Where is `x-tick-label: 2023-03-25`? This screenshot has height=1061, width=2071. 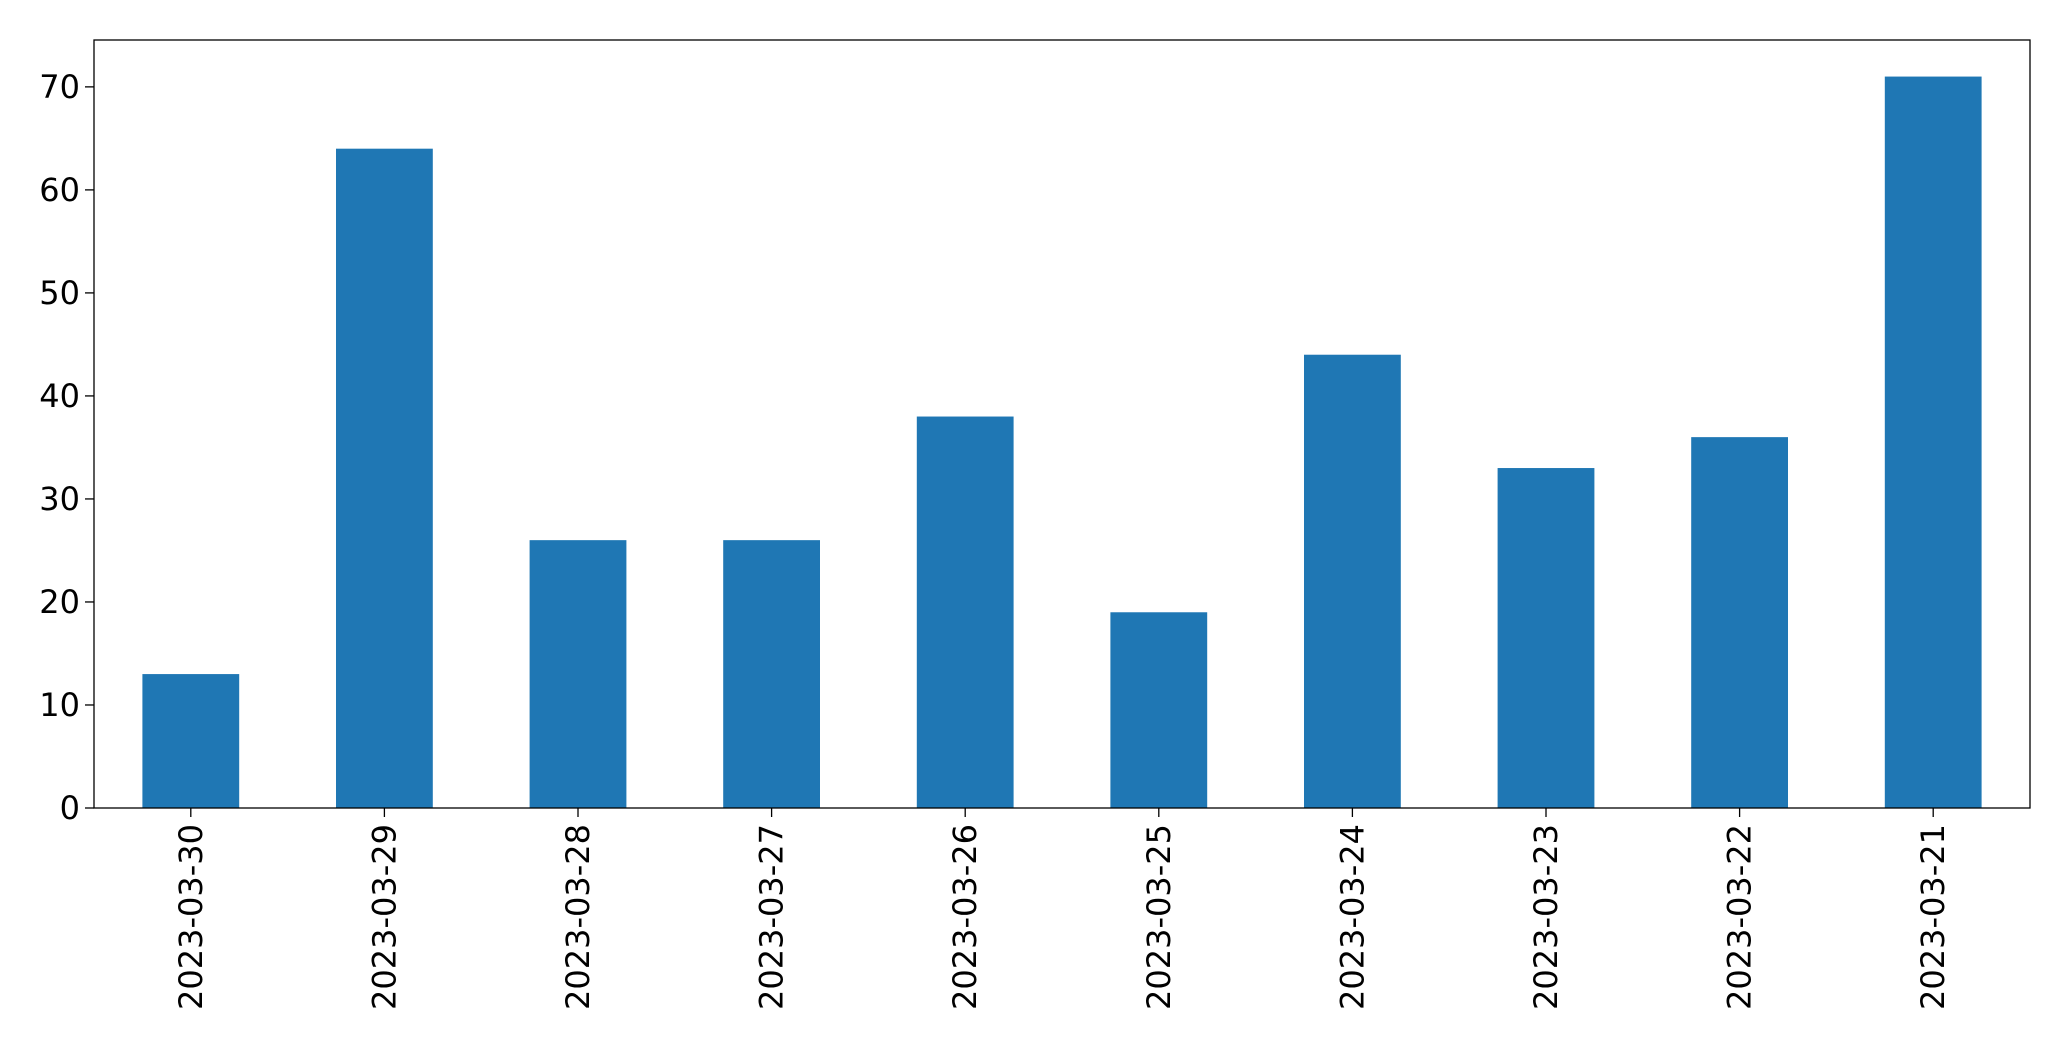
x-tick-label: 2023-03-25 is located at coordinates (1159, 917).